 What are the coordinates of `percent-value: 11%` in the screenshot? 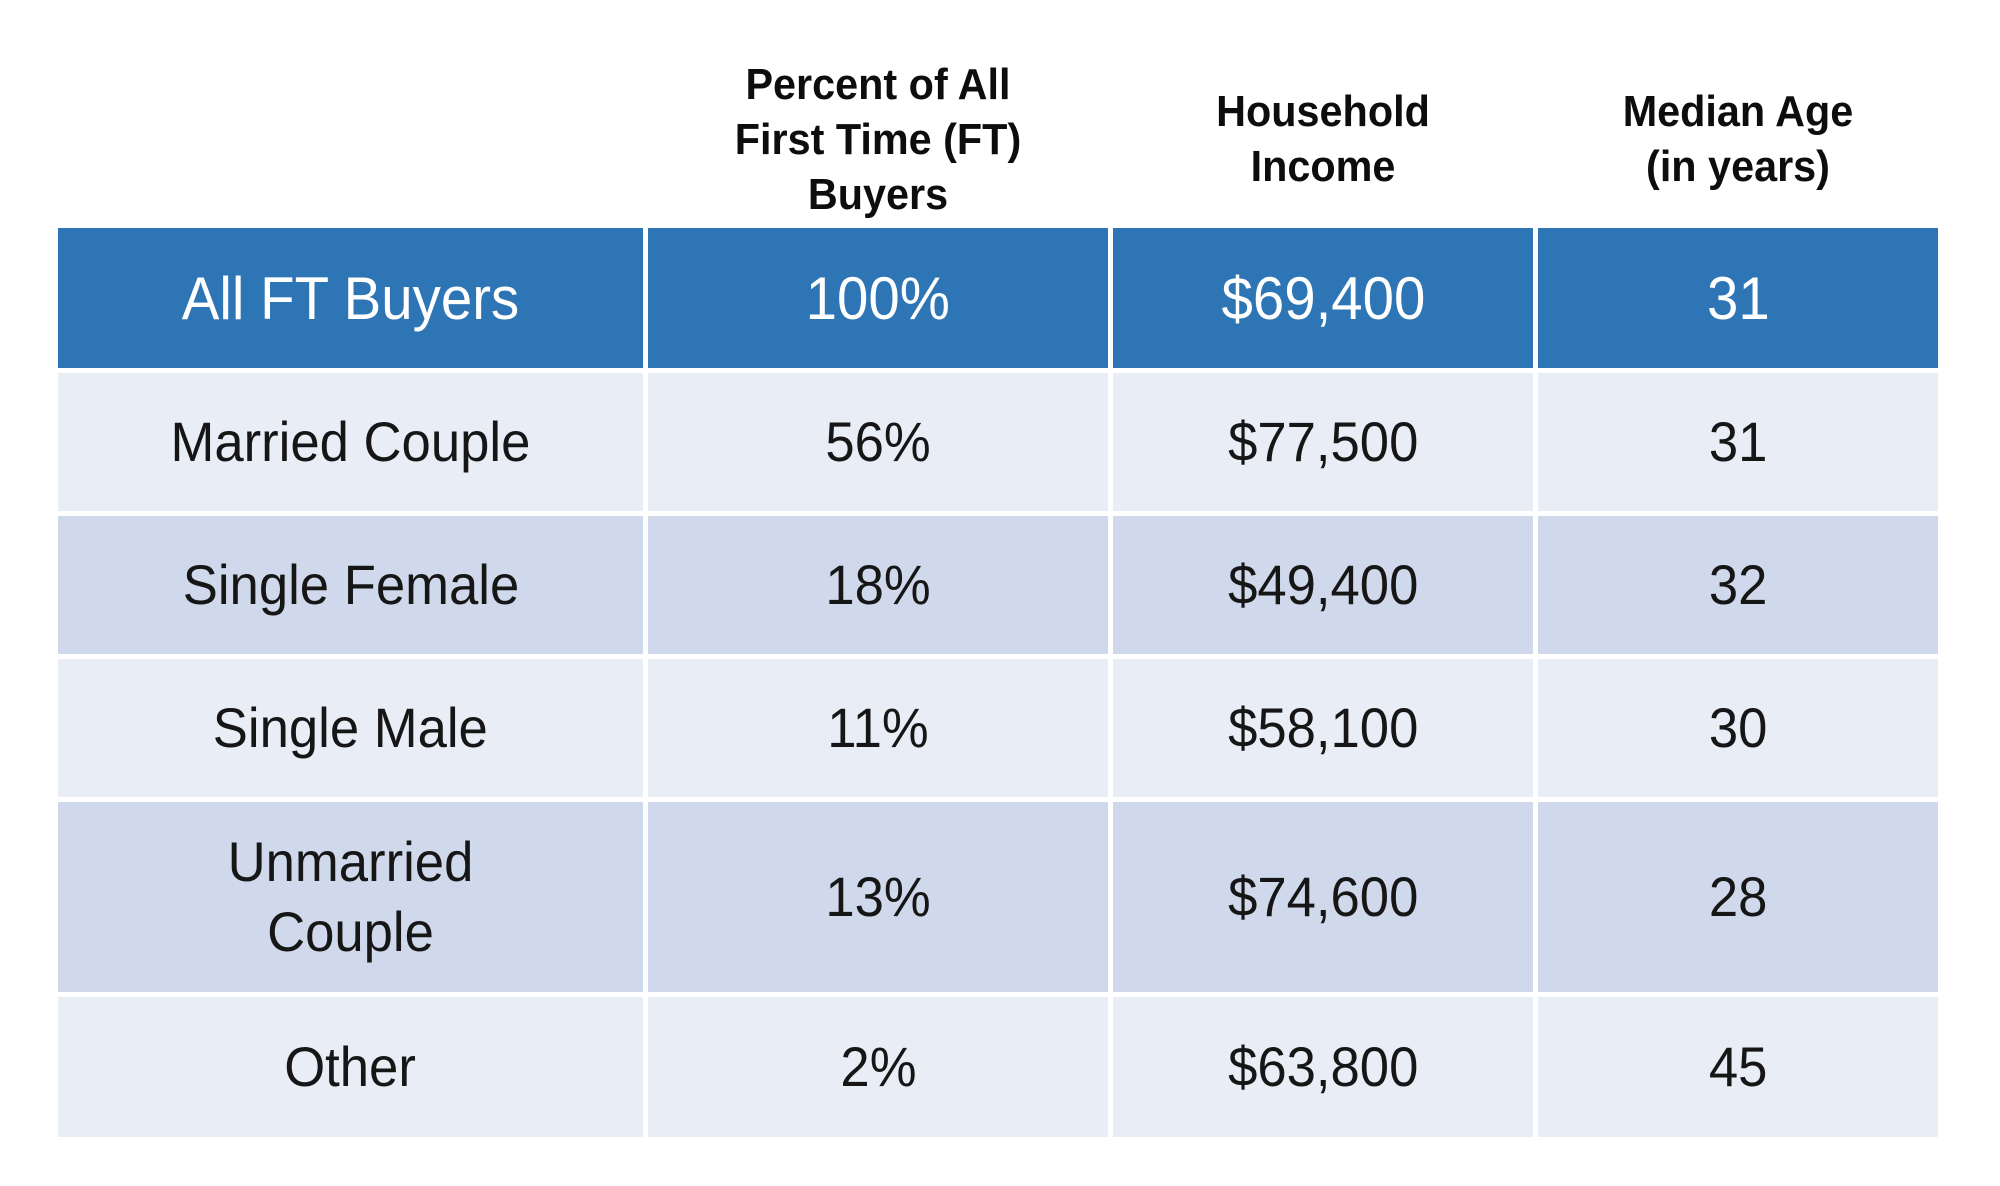 It's located at (878, 727).